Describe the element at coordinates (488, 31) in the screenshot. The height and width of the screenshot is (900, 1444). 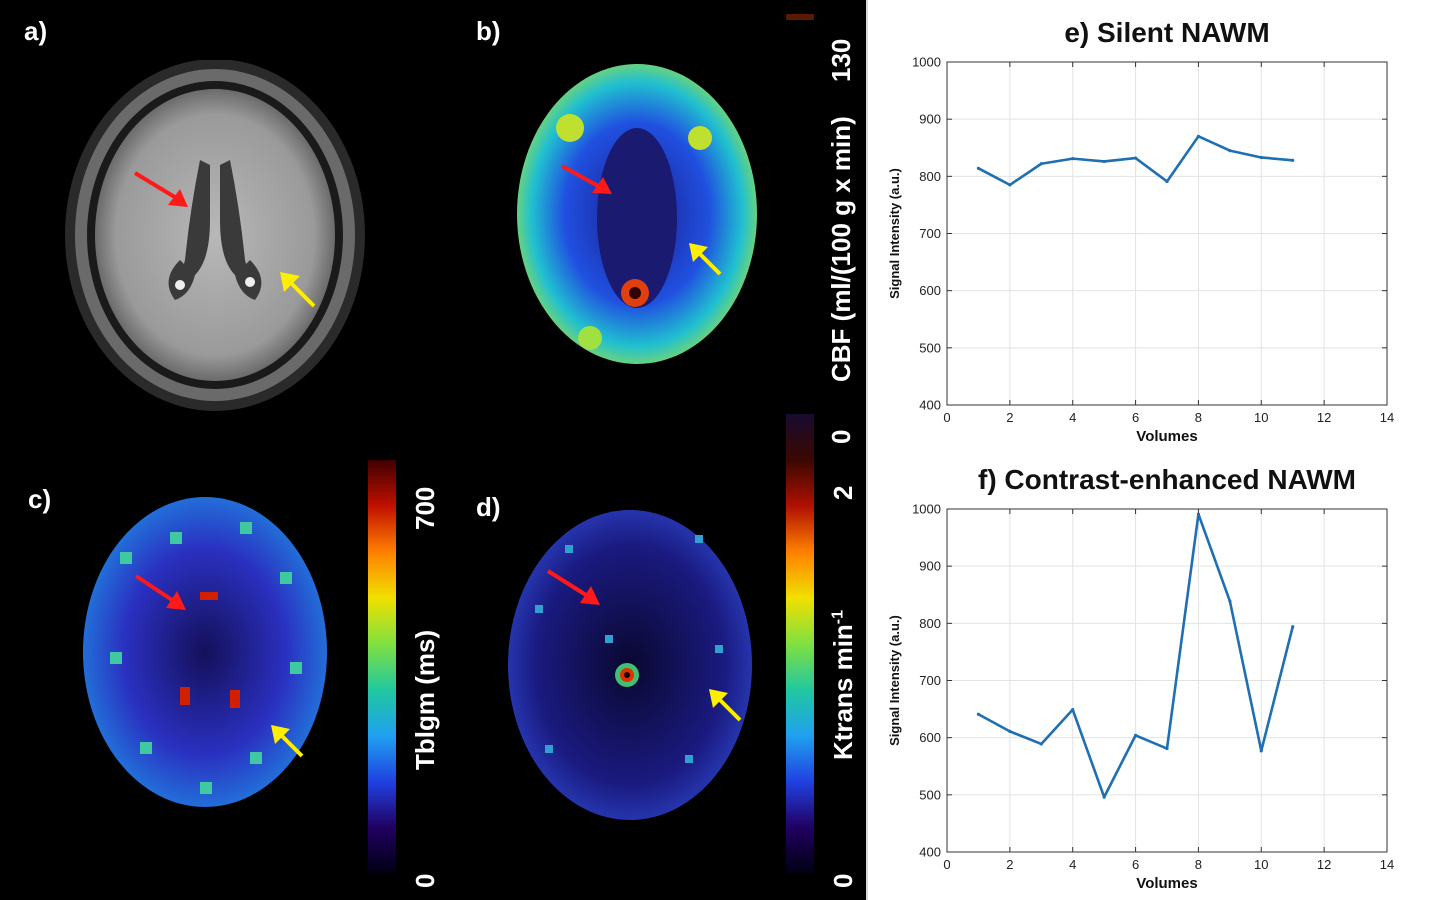
I see `panel-label-b: b)` at that location.